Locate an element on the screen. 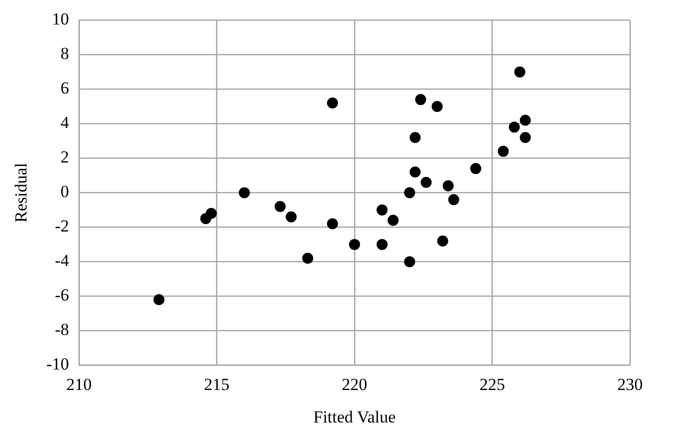 The width and height of the screenshot is (678, 432). y-tick-label: -8 is located at coordinates (62, 330).